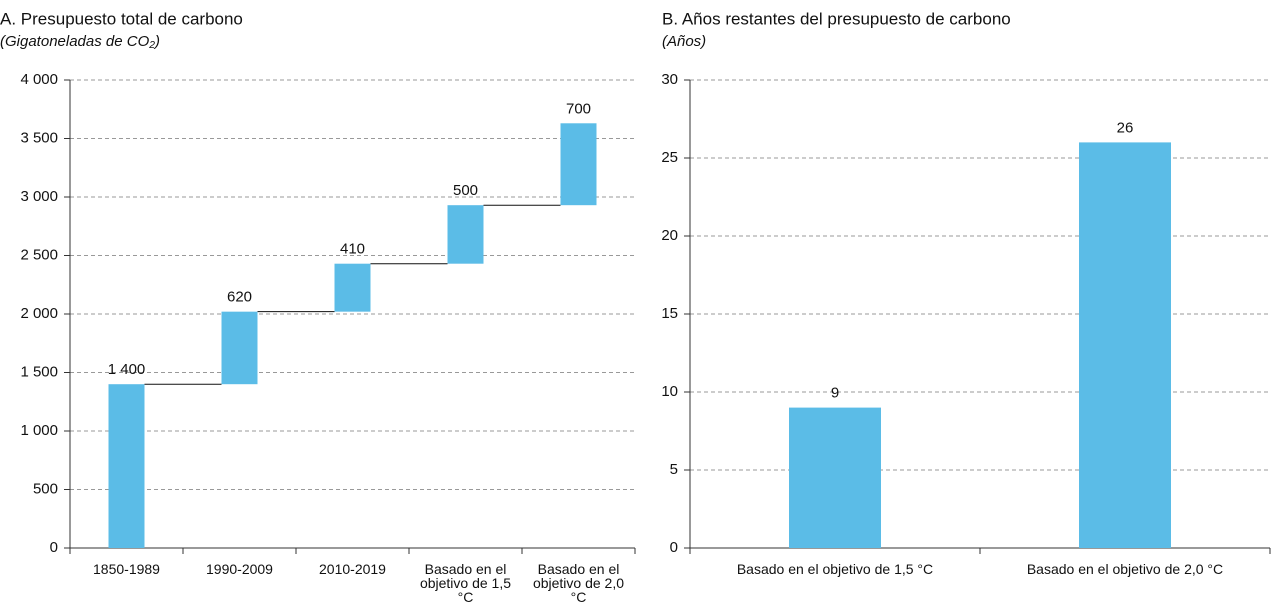 The image size is (1271, 616). What do you see at coordinates (669, 79) in the screenshot?
I see `y-tick-label: 30` at bounding box center [669, 79].